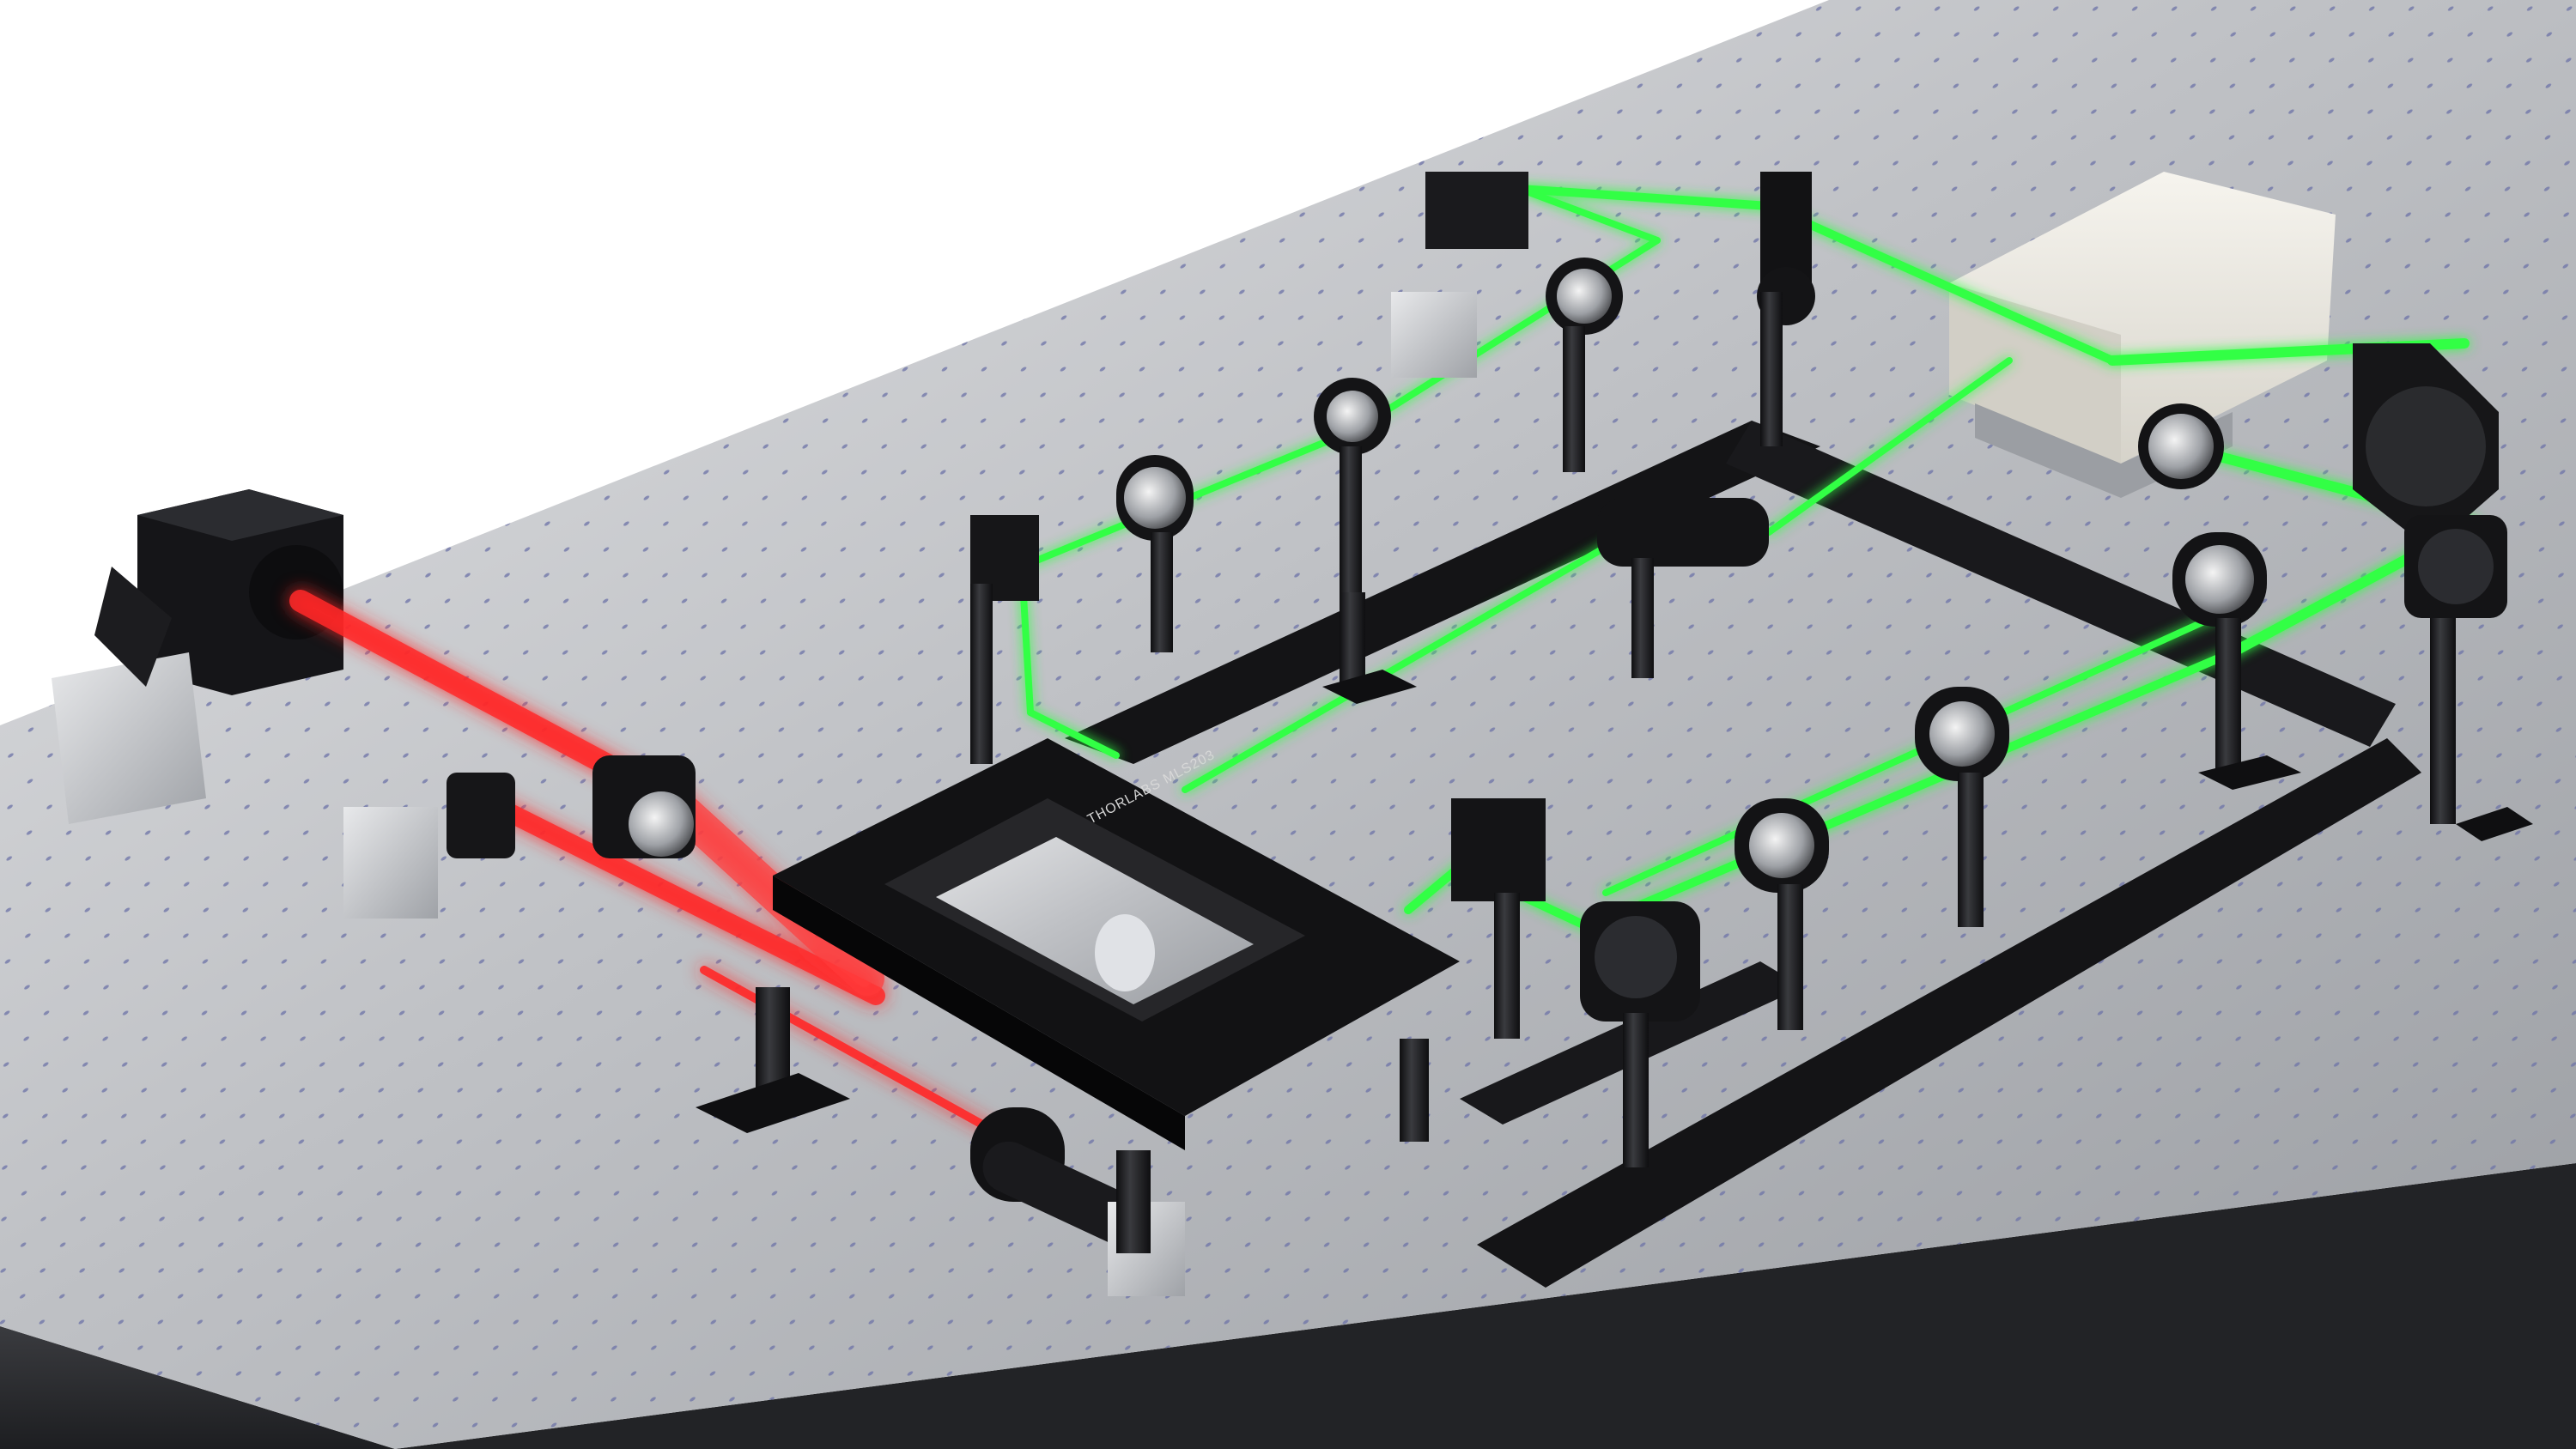  I want to click on camera-icon, so click(197, 656).